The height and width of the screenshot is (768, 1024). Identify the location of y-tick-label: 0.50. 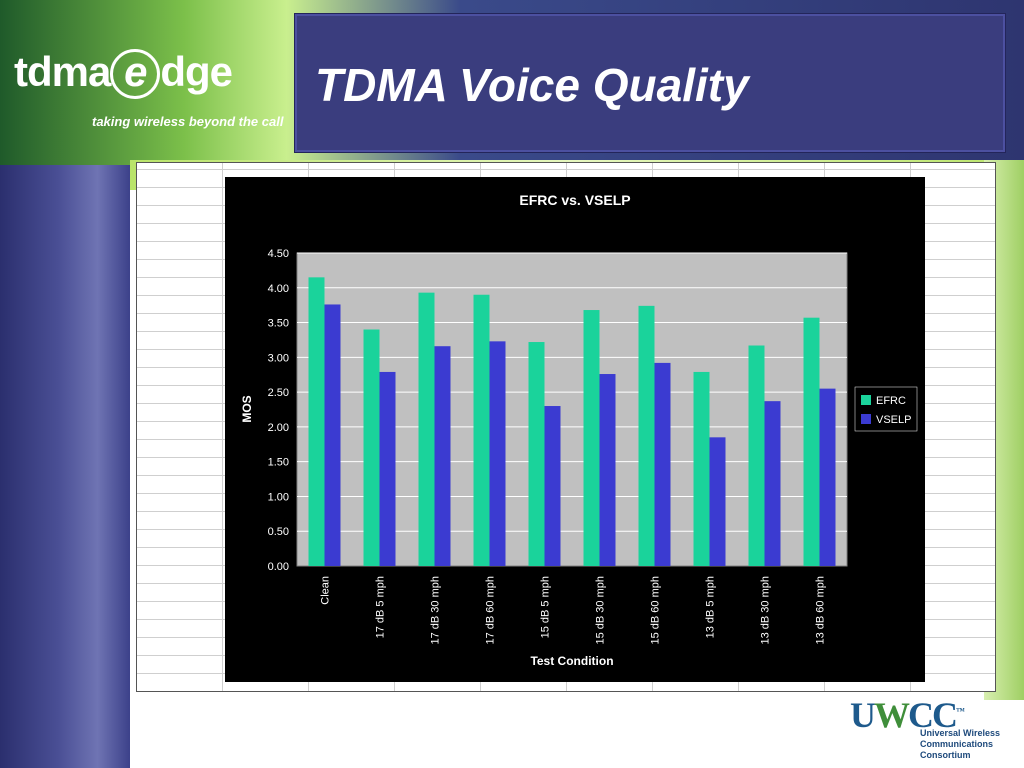
(278, 532).